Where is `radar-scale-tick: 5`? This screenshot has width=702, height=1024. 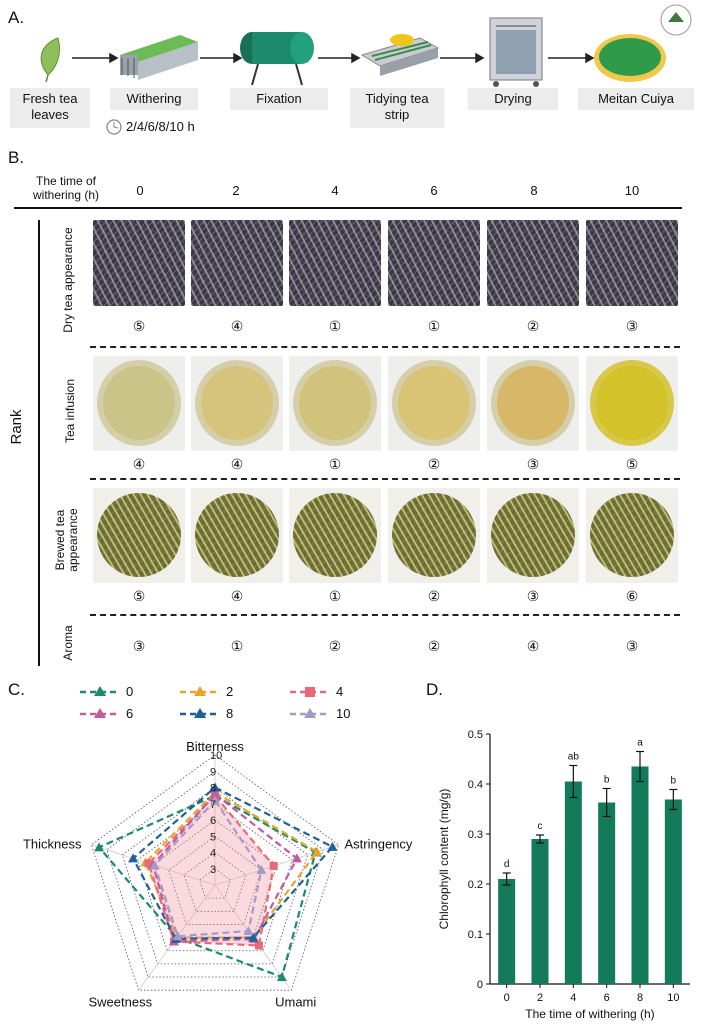 radar-scale-tick: 5 is located at coordinates (213, 837).